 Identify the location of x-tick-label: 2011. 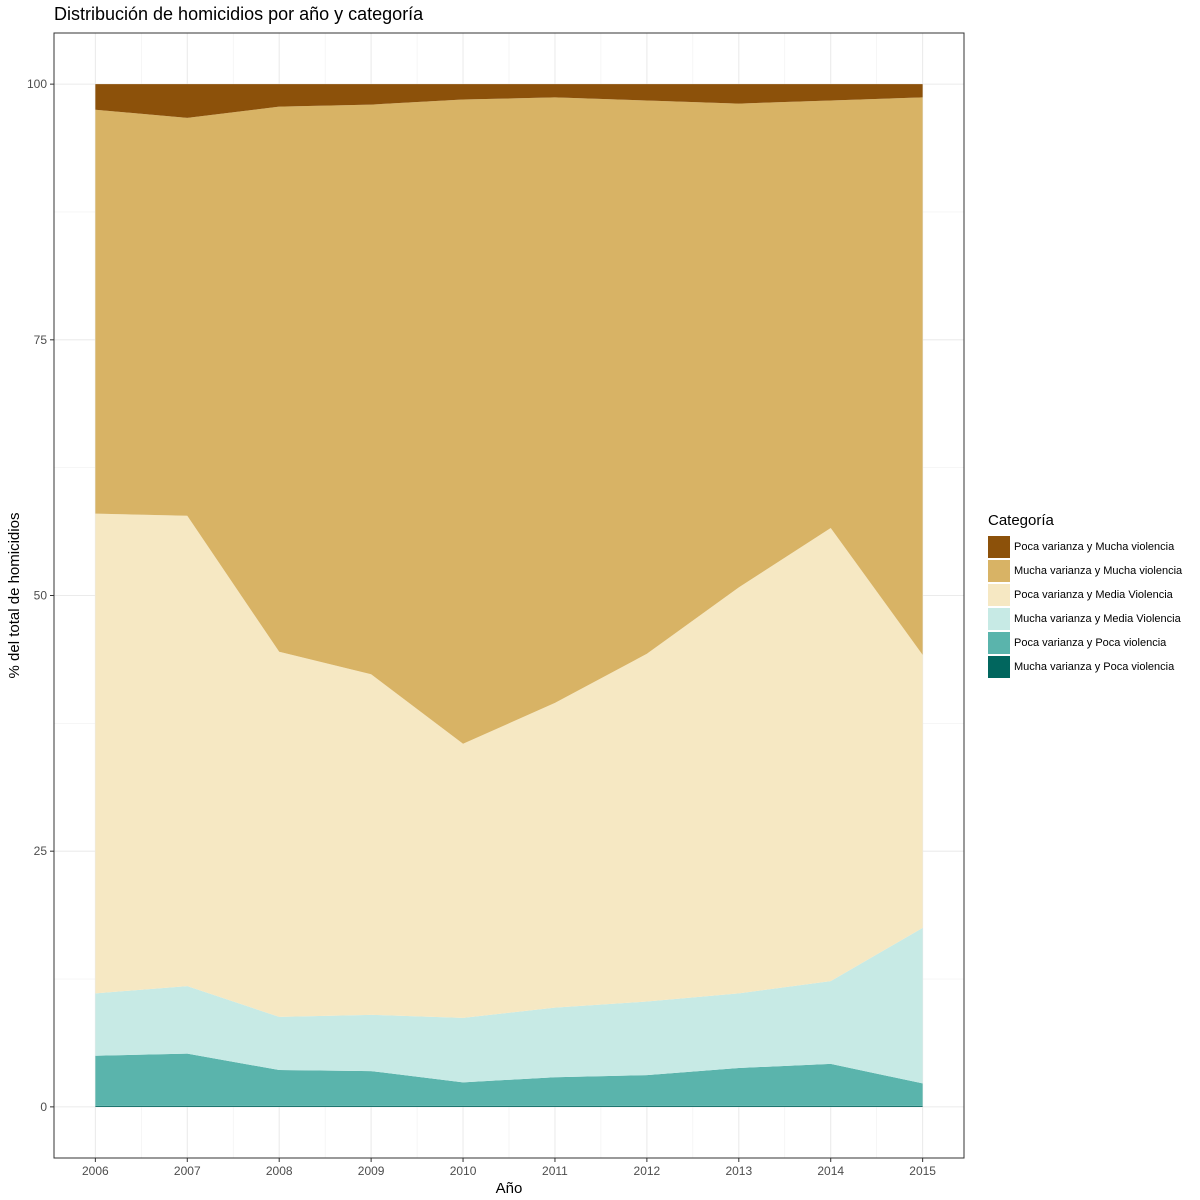
(555, 1171).